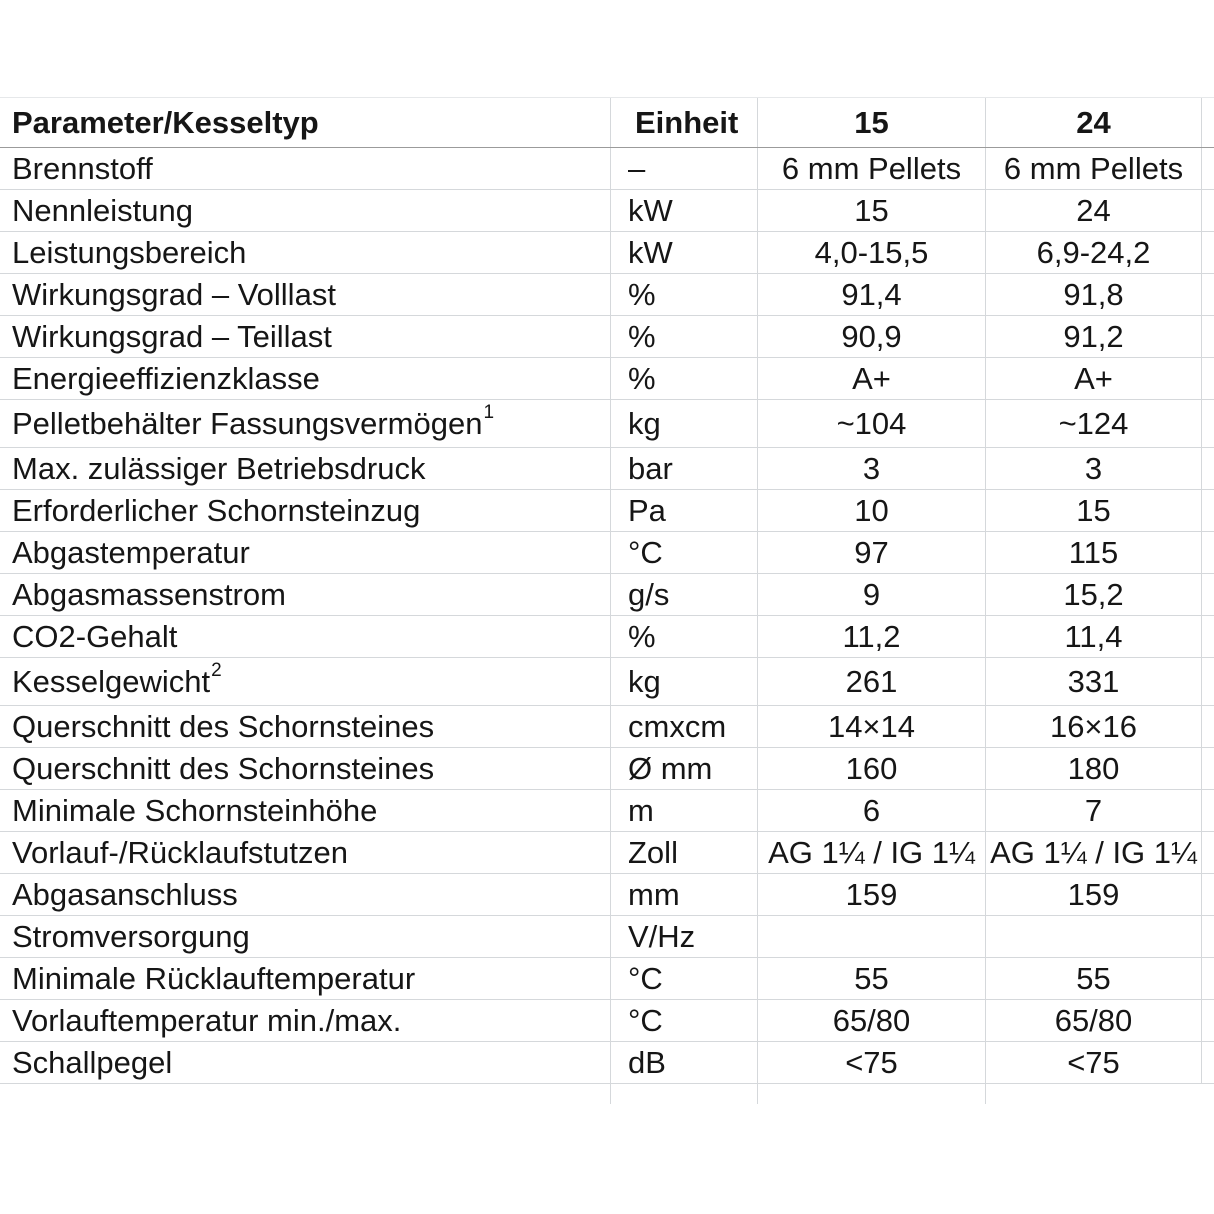 The height and width of the screenshot is (1214, 1214). I want to click on unit-cell: –, so click(684, 168).